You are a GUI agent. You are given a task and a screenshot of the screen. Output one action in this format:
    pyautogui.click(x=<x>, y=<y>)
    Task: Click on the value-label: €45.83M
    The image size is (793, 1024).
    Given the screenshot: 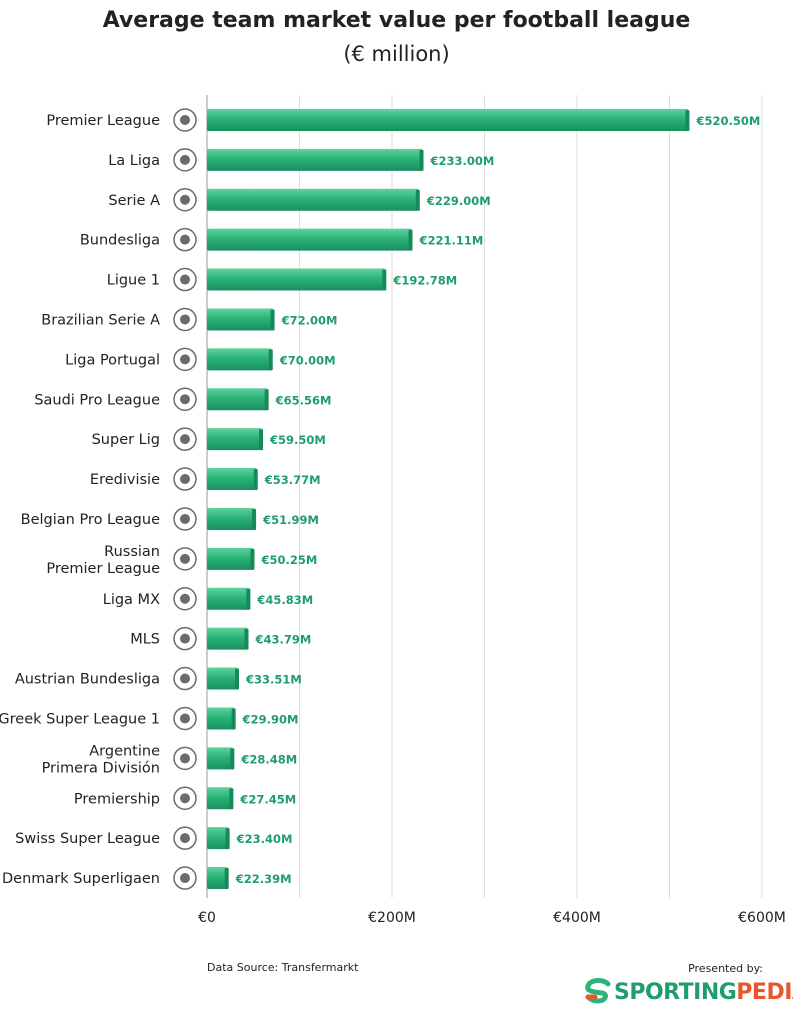 What is the action you would take?
    pyautogui.click(x=284, y=600)
    